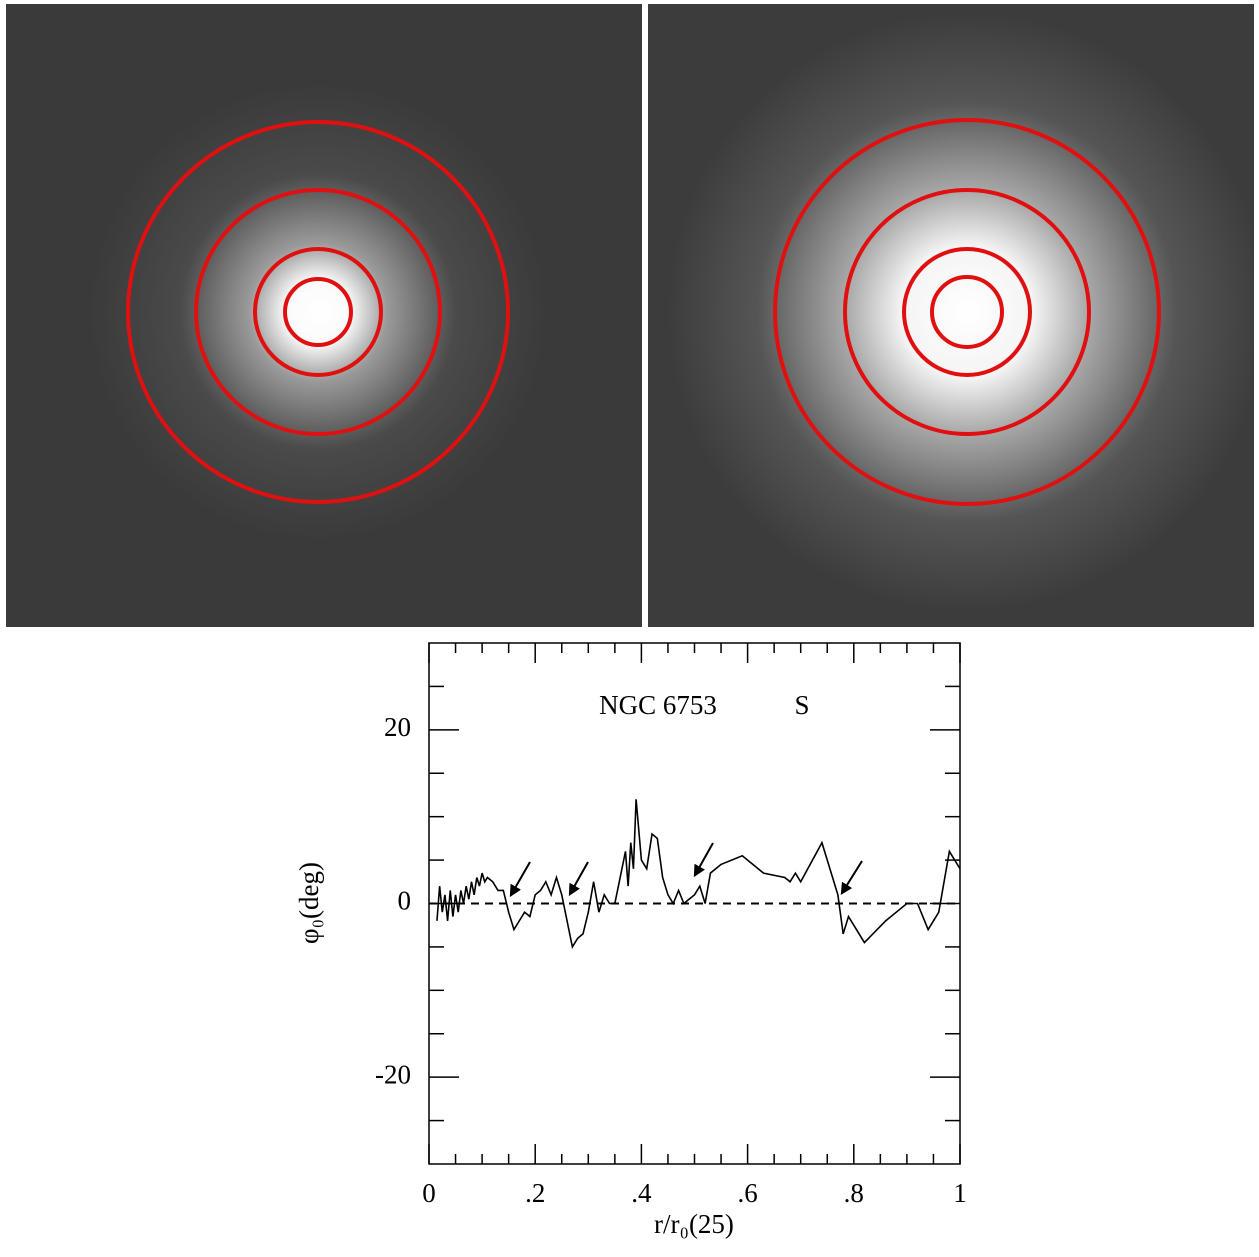  I want to click on y-tick-label: 20, so click(397, 727).